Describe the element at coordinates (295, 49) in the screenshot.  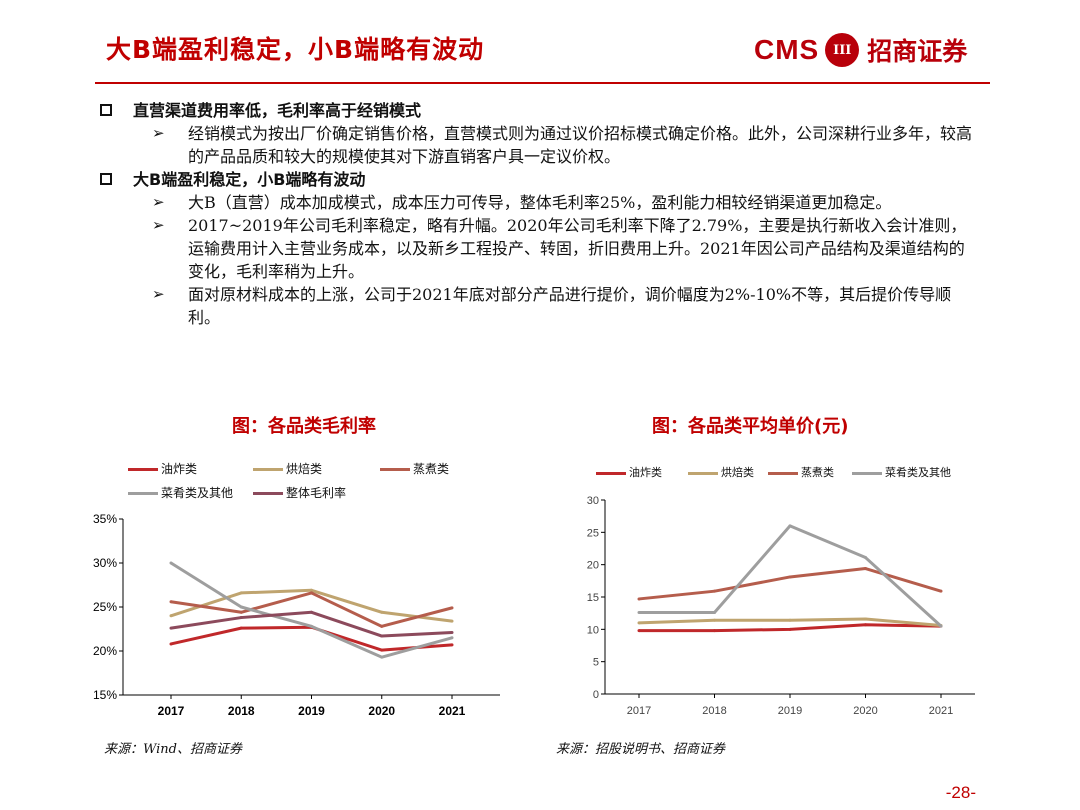
I see `page-title: 大B端盈利稳定，小B端略有波动` at that location.